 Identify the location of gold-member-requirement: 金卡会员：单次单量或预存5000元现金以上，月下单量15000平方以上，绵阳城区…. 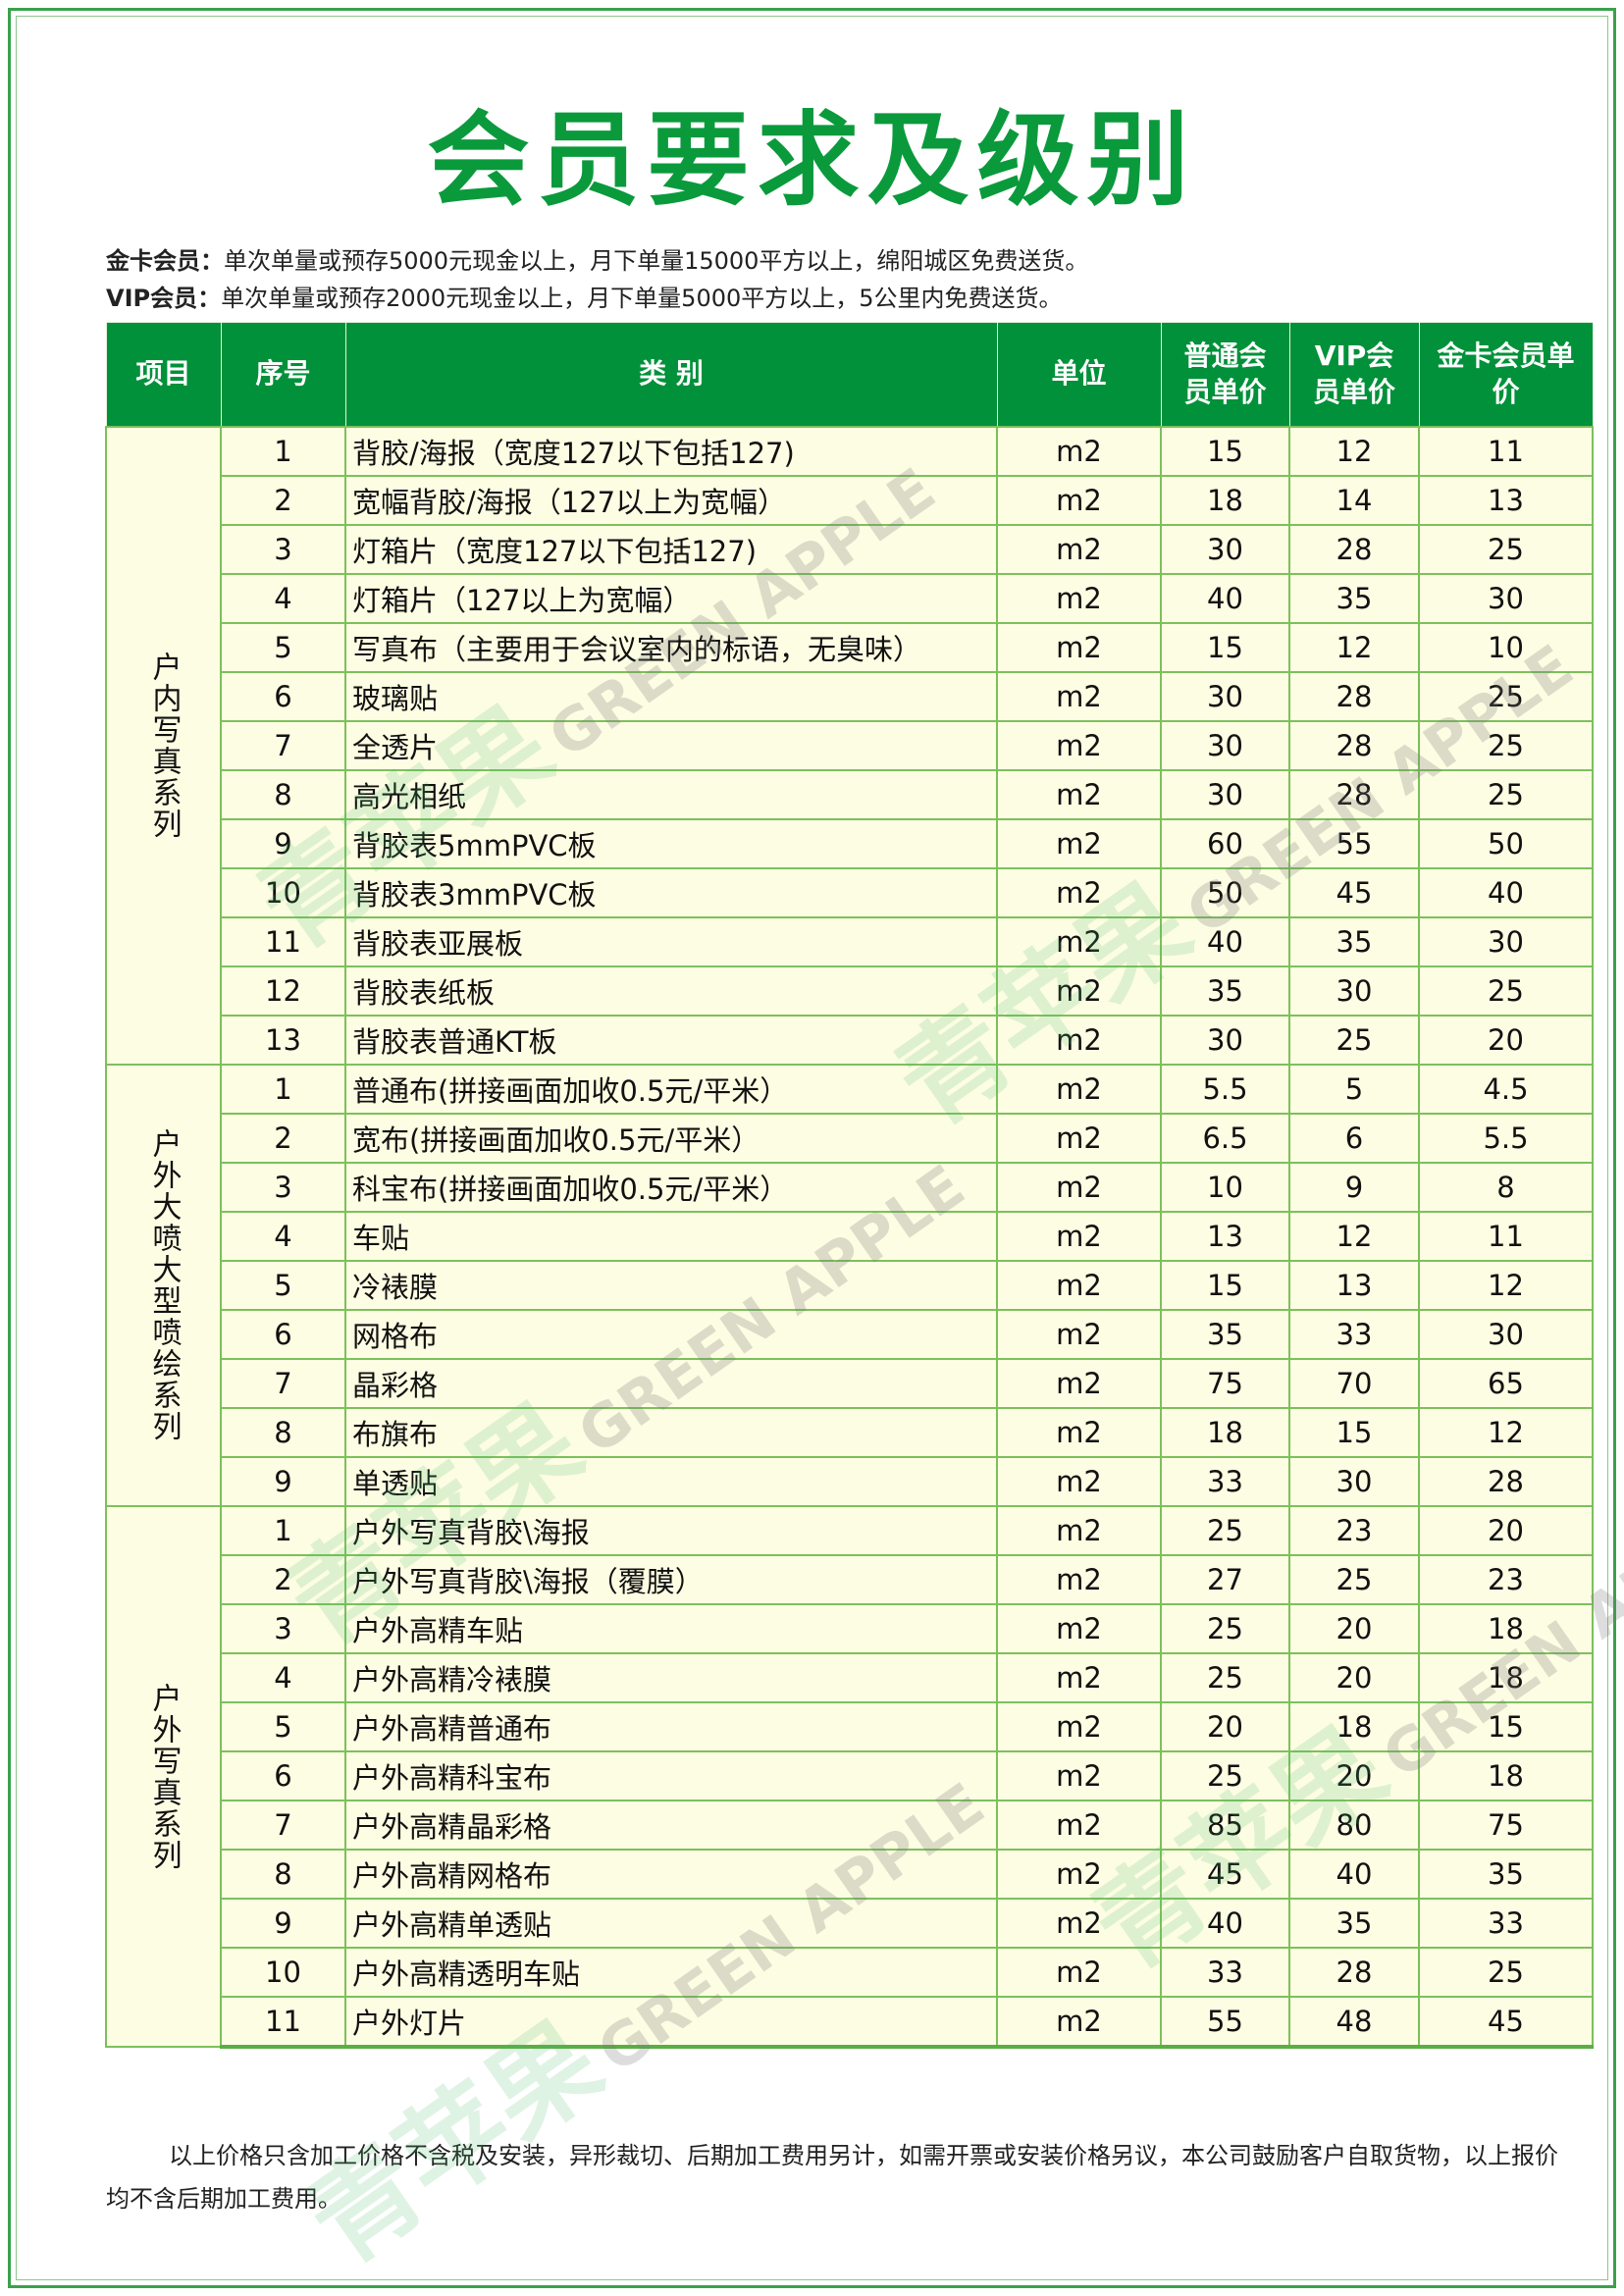
(597, 258).